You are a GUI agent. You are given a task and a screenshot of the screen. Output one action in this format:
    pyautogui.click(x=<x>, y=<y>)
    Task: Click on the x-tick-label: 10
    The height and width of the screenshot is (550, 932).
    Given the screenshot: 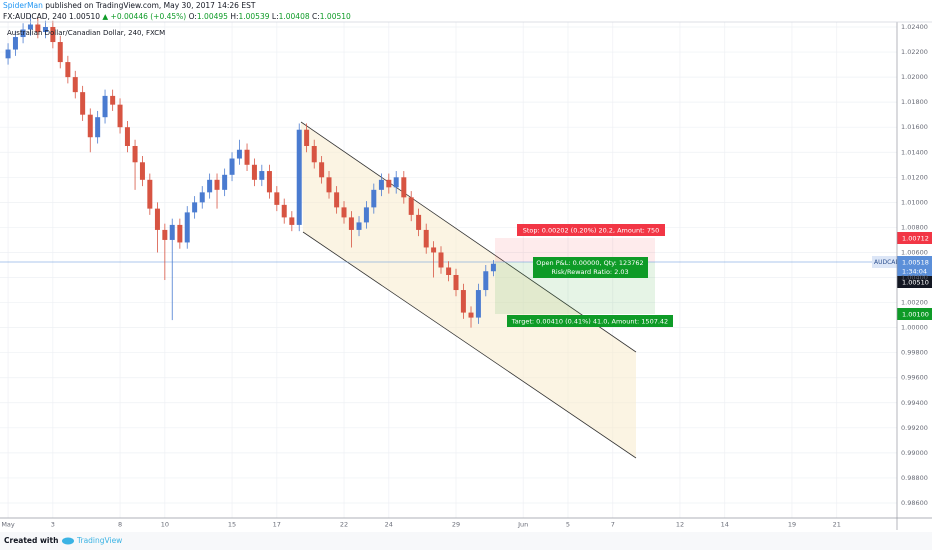 What is the action you would take?
    pyautogui.click(x=165, y=525)
    